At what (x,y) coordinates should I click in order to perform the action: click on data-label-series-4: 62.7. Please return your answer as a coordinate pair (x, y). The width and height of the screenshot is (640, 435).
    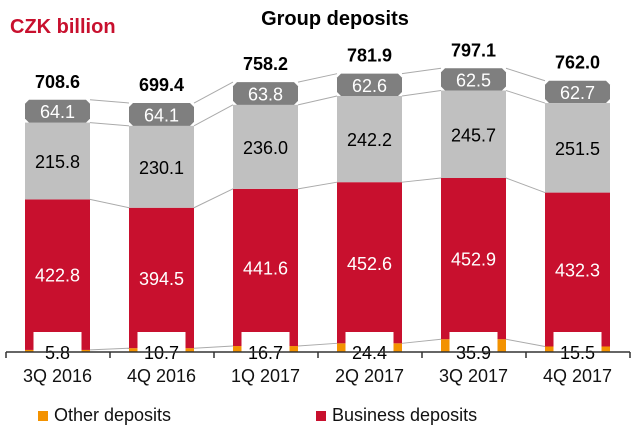
    Looking at the image, I should click on (577, 93).